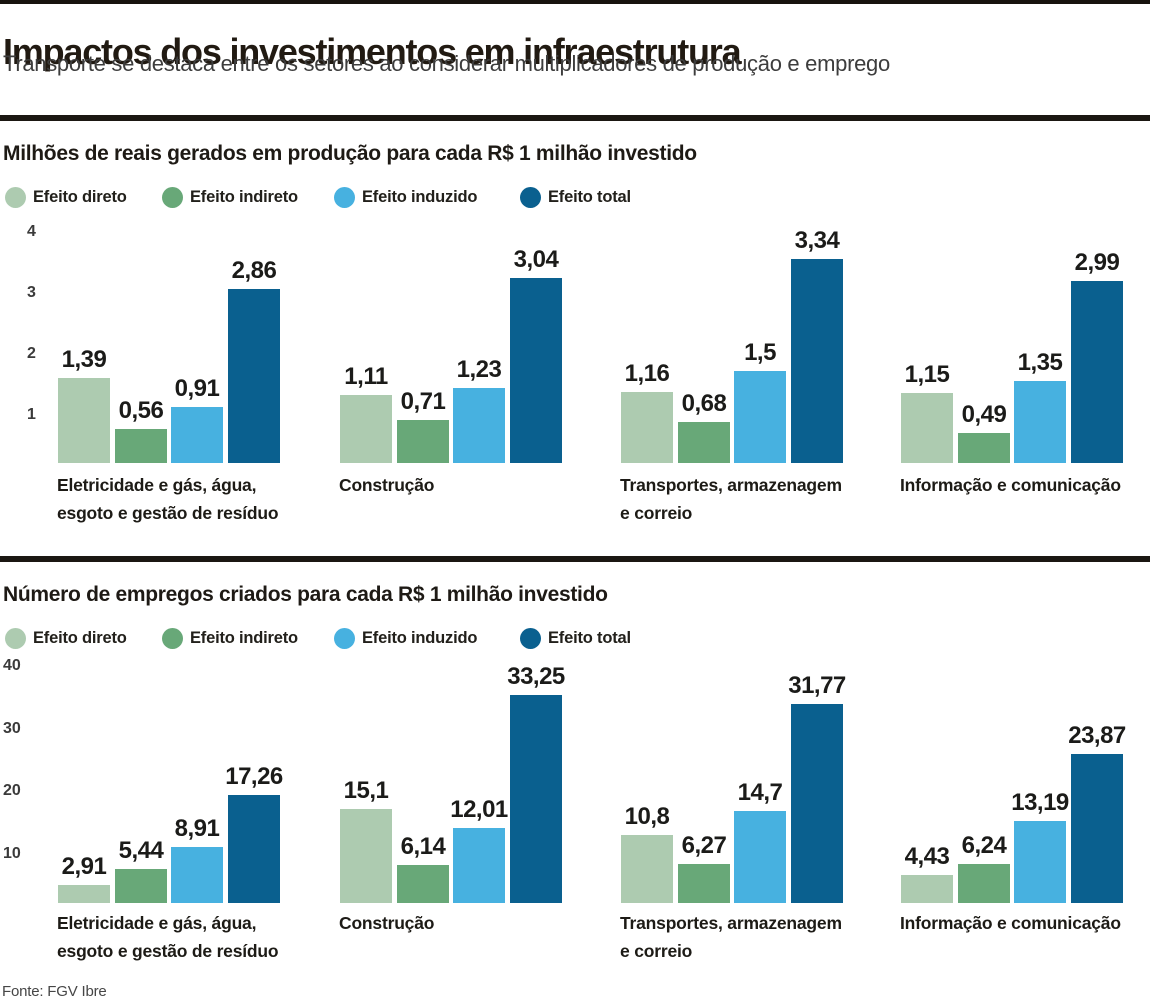 Image resolution: width=1150 pixels, height=998 pixels. Describe the element at coordinates (479, 369) in the screenshot. I see `value-label: 1,23` at that location.